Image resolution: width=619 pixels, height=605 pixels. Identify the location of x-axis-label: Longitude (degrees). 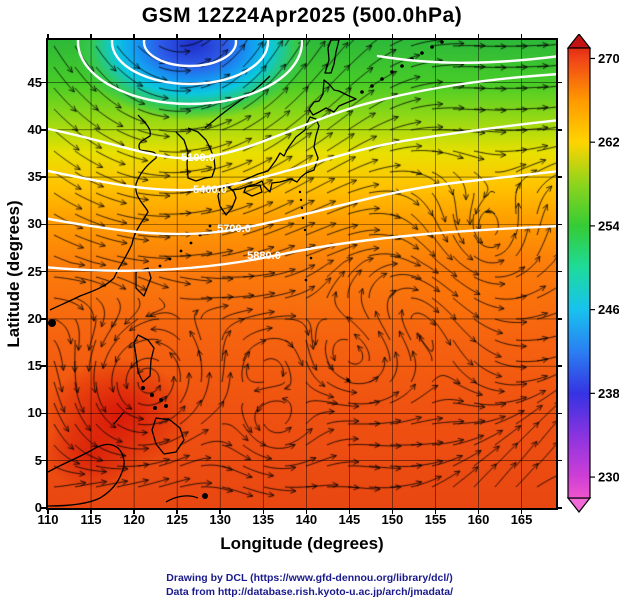
(302, 543).